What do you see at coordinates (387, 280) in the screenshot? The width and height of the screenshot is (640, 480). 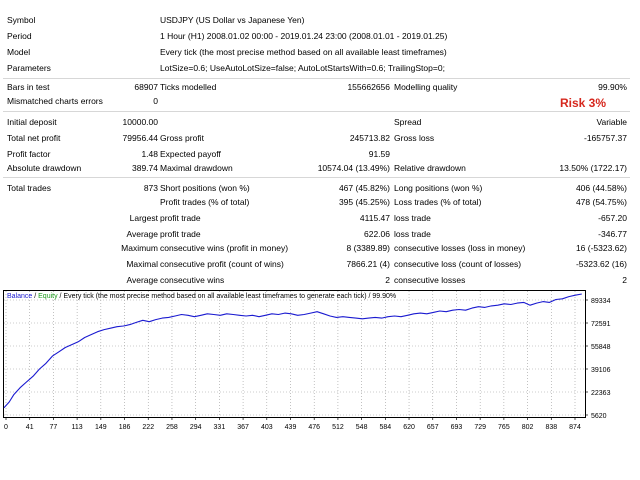 I see `avg-consecutive-wins-value: 2` at bounding box center [387, 280].